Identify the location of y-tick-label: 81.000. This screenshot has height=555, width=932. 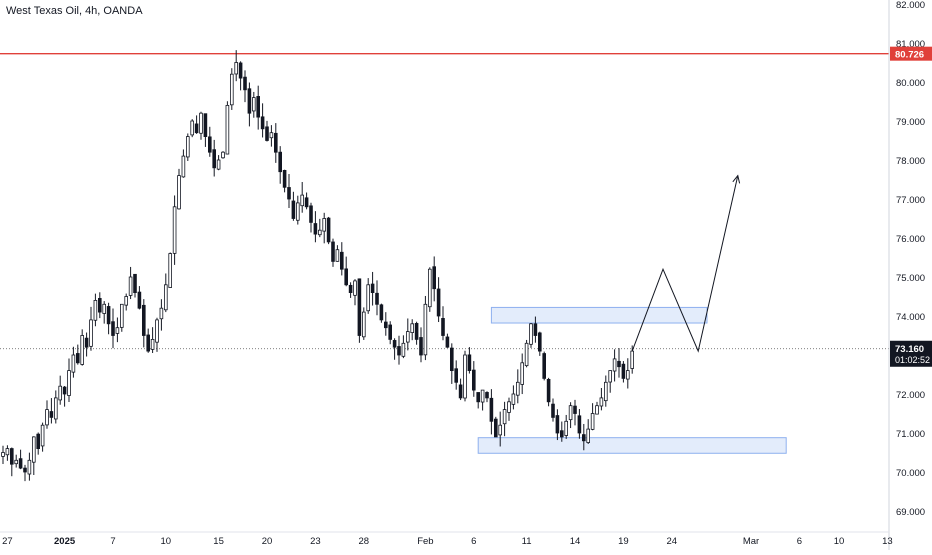
(910, 44).